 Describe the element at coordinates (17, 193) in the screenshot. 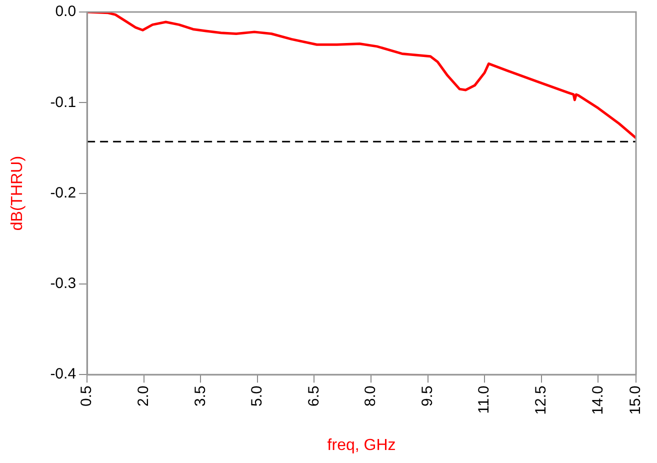

I see `y-axis-title: dB(THRU)` at that location.